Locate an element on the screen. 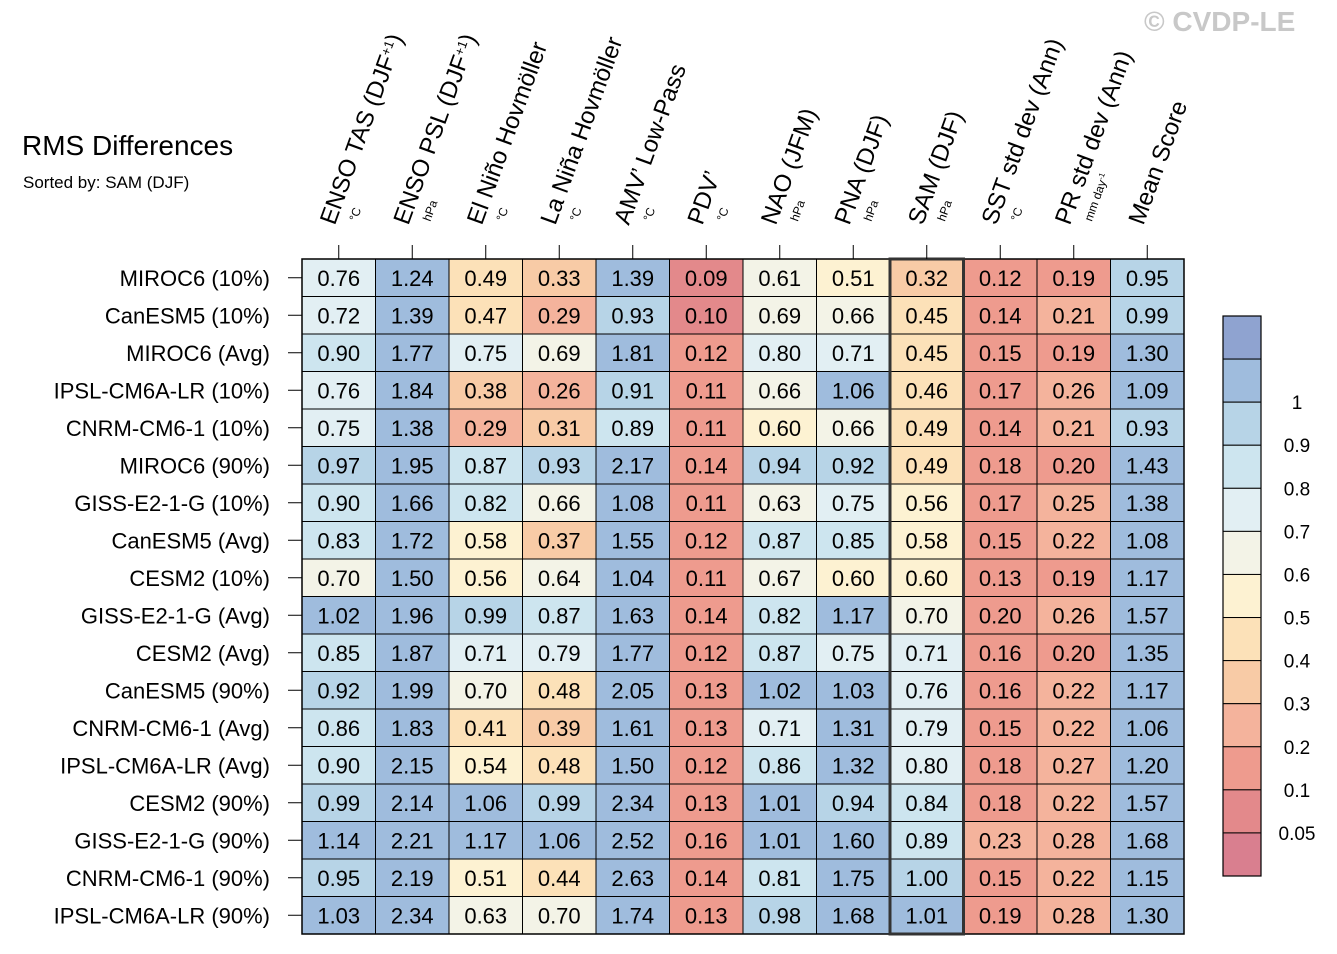 Image resolution: width=1337 pixels, height=954 pixels. svg-text: hPa is located at coordinates (430, 210).